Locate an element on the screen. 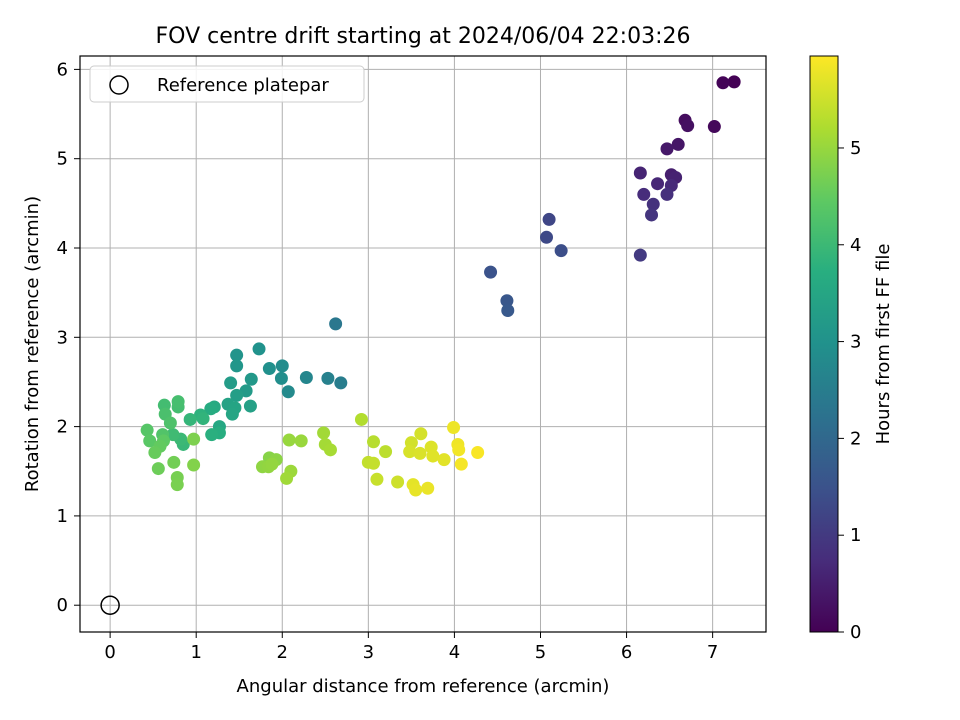 The height and width of the screenshot is (720, 960). y-tick-label: 4 is located at coordinates (62, 248).